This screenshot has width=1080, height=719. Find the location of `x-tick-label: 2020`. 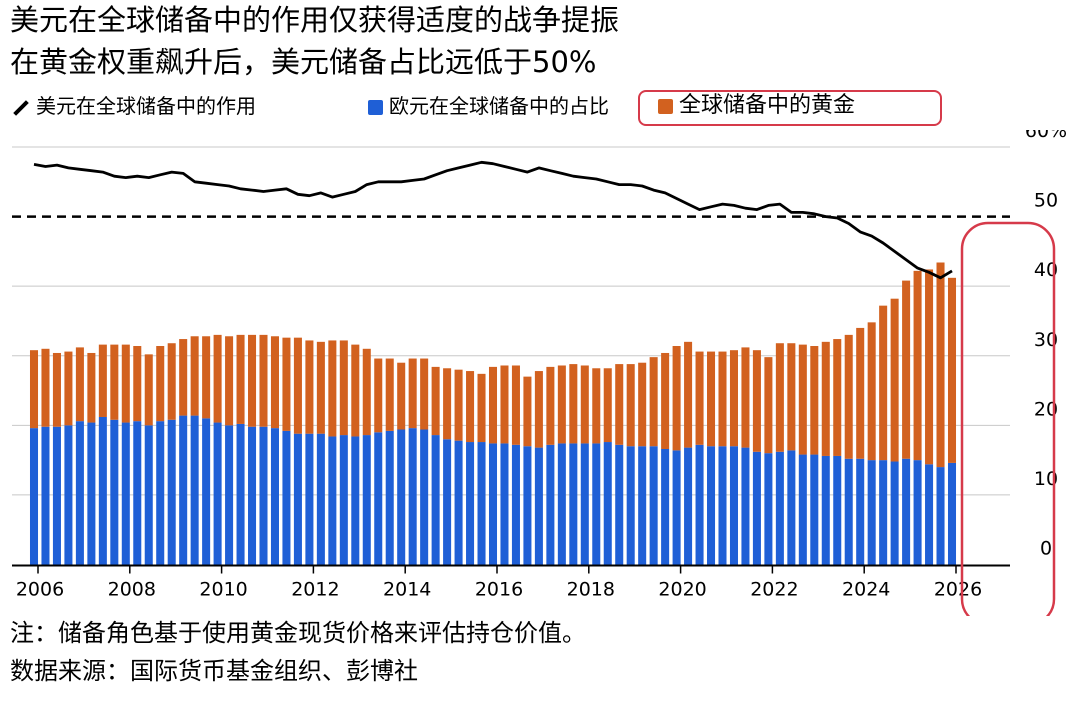

x-tick-label: 2020 is located at coordinates (682, 590).